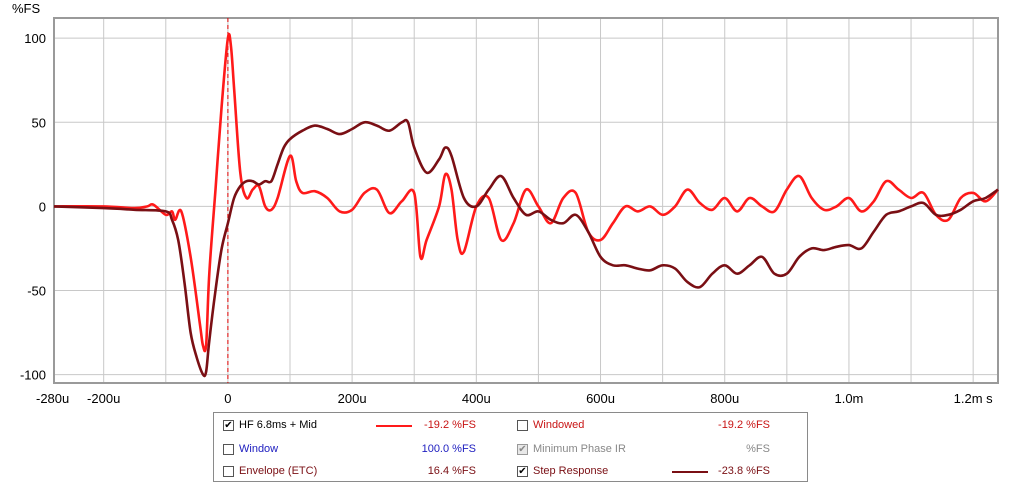  I want to click on step-checkbox: ✔, so click(522, 471).